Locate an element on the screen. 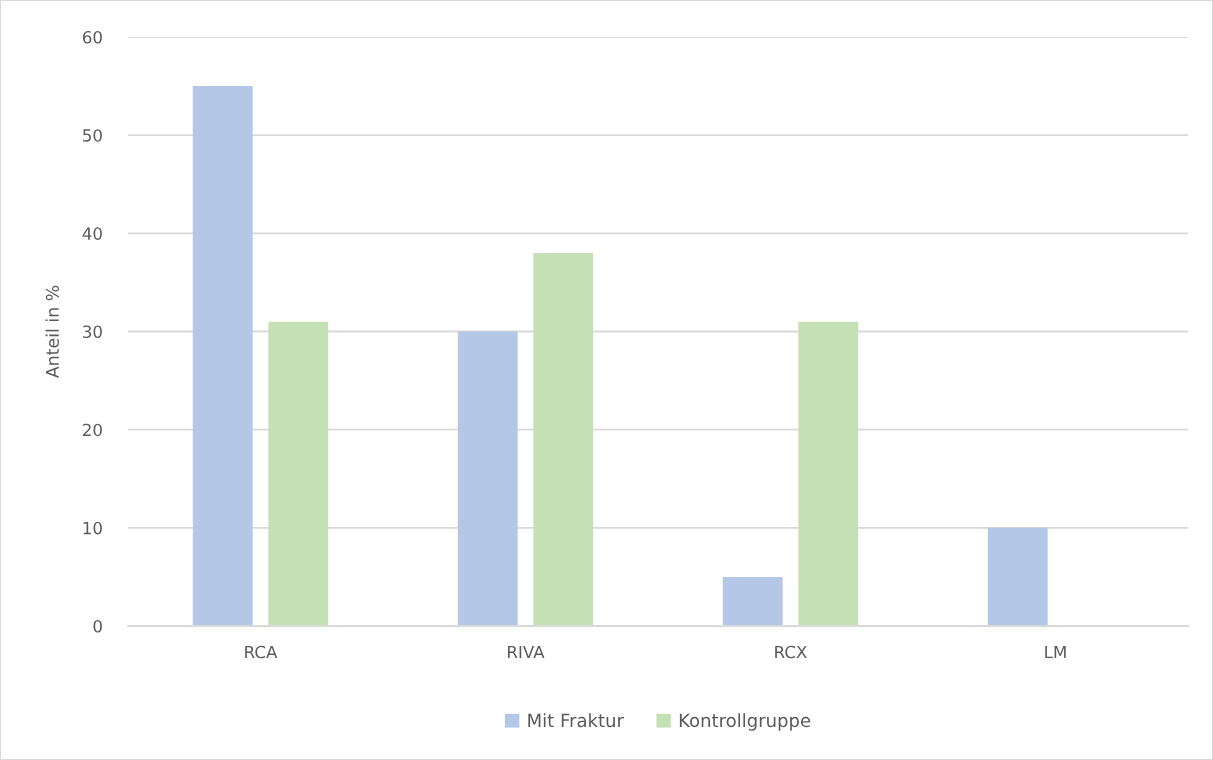  y-tick-label: 30 is located at coordinates (92, 332).